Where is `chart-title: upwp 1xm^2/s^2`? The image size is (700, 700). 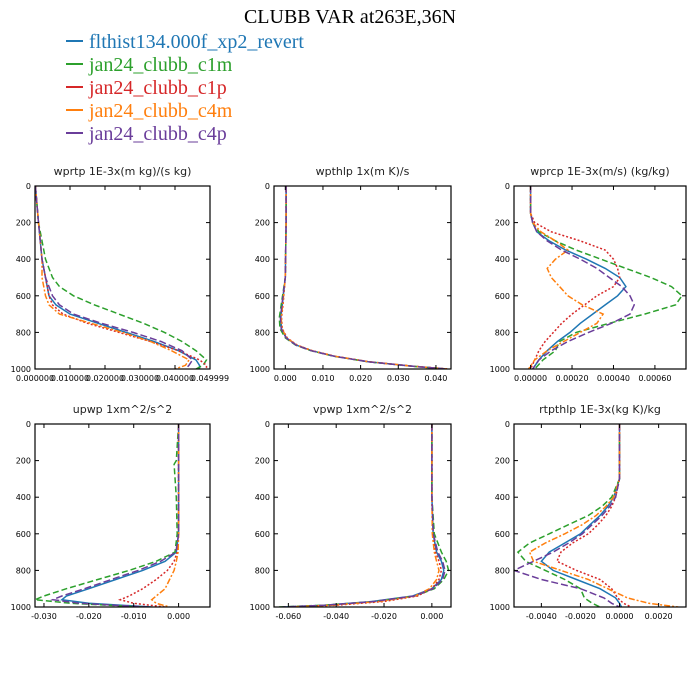
chart-title: upwp 1xm^2/s^2 is located at coordinates (123, 409).